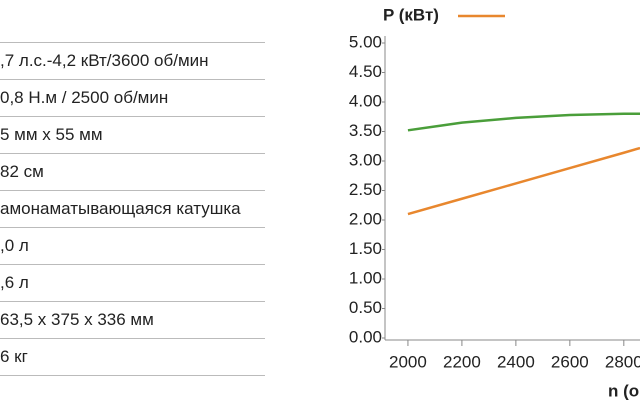 This screenshot has width=640, height=406. Describe the element at coordinates (365, 336) in the screenshot. I see `y-tick-label: 0.00` at that location.